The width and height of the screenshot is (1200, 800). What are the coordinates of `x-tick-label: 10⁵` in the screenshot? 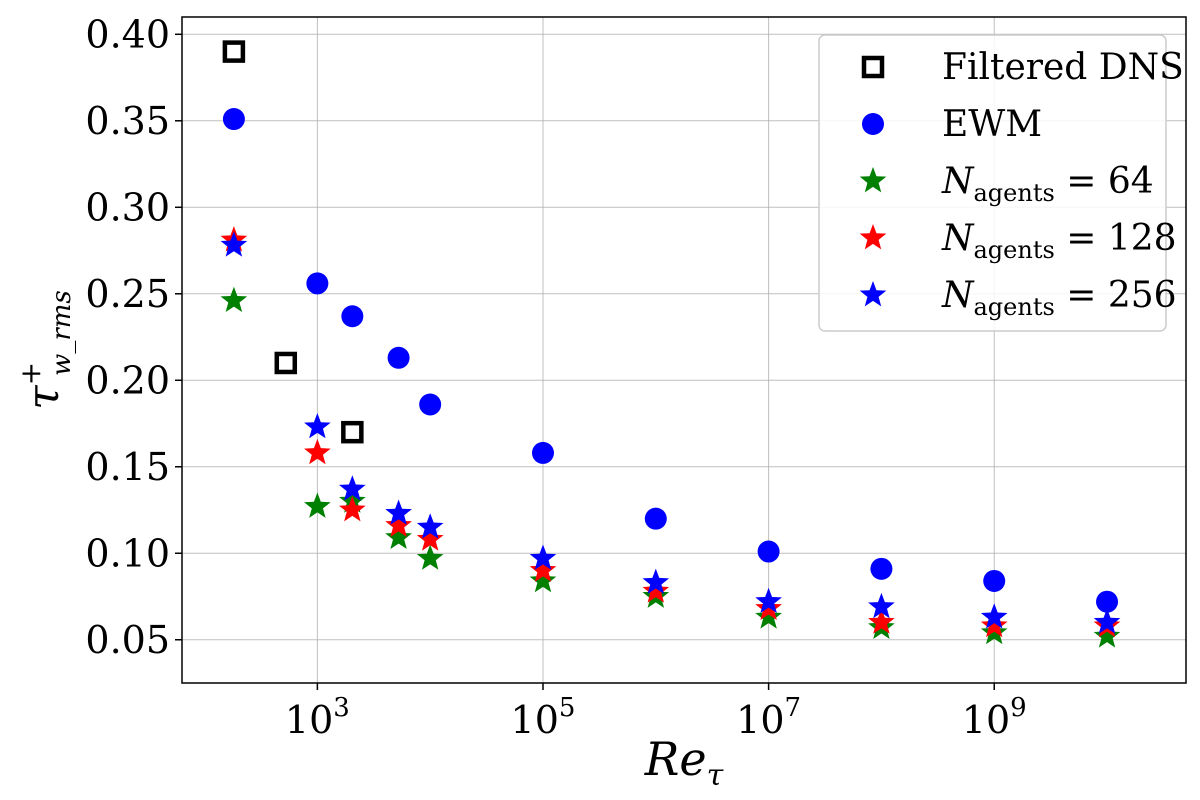 It's located at (543, 717).